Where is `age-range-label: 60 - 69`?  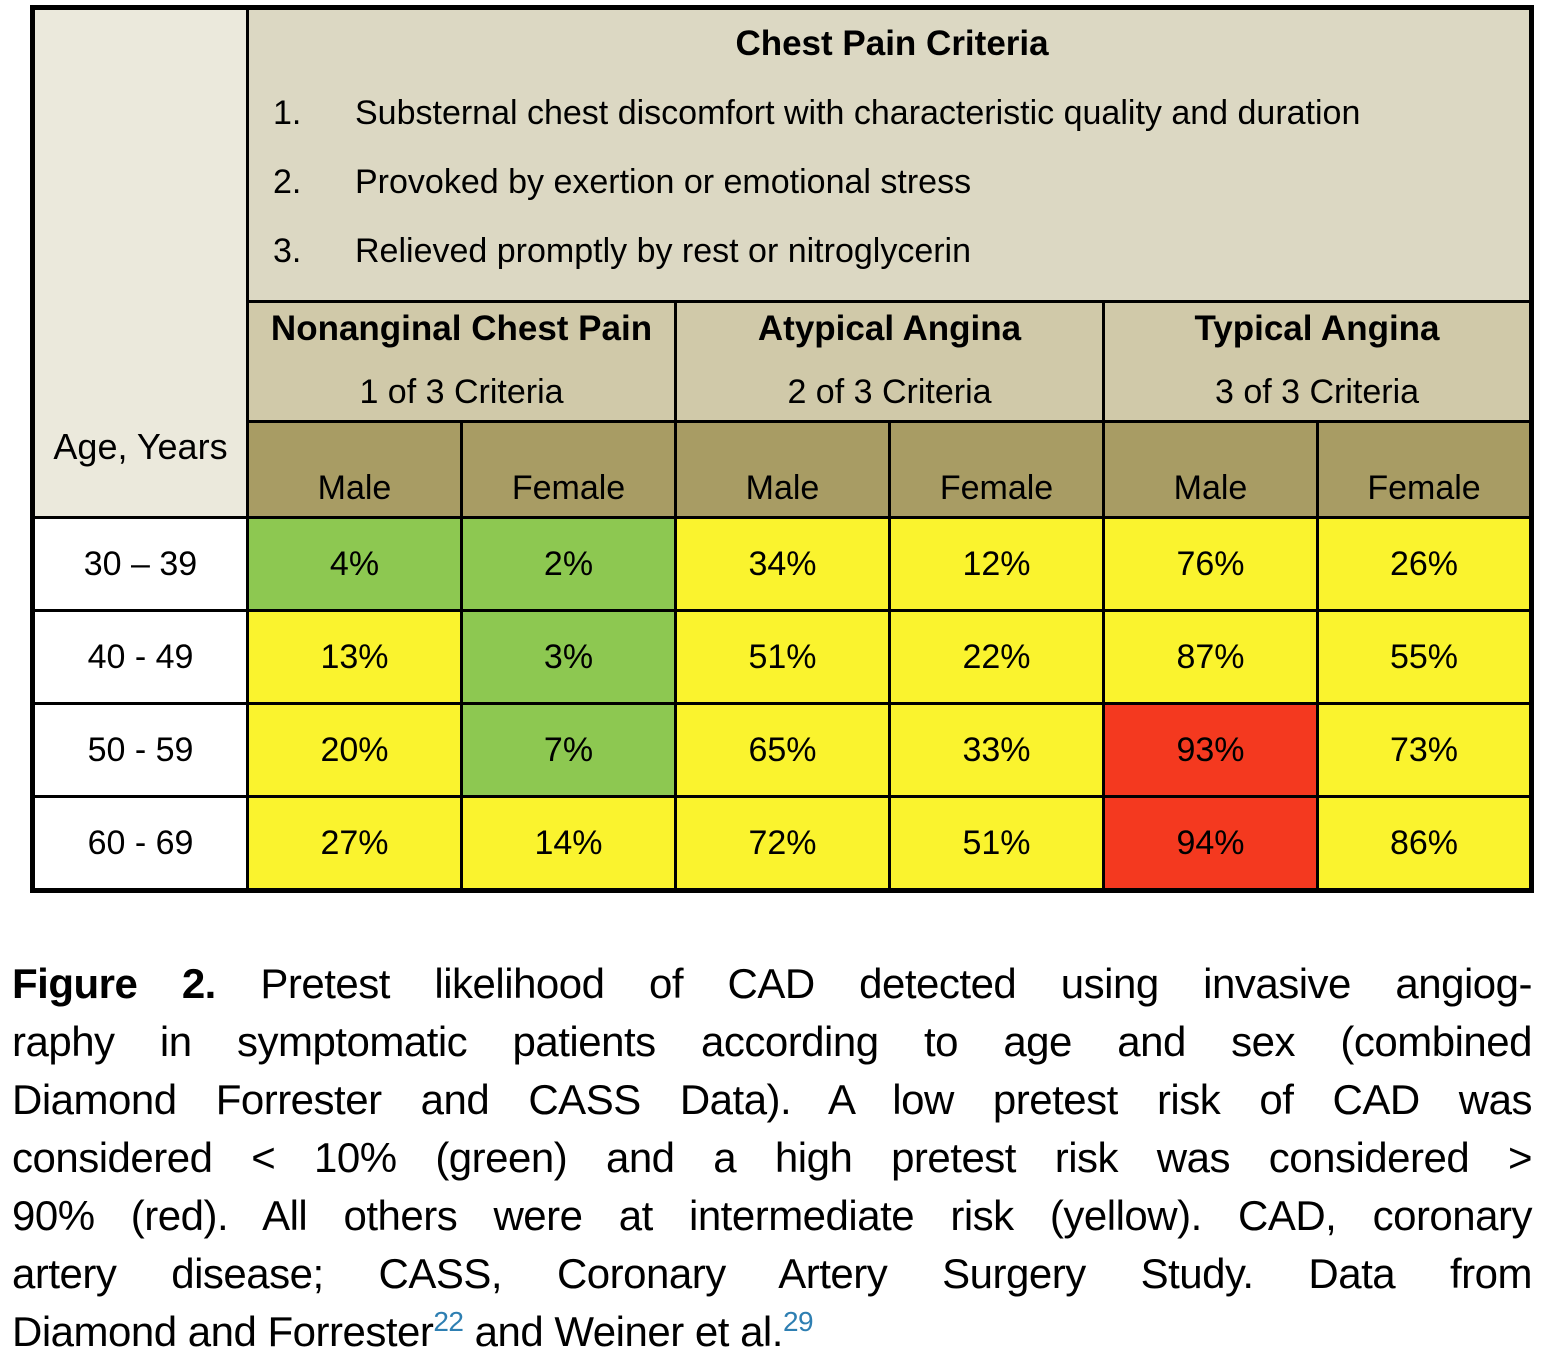
age-range-label: 60 - 69 is located at coordinates (140, 843).